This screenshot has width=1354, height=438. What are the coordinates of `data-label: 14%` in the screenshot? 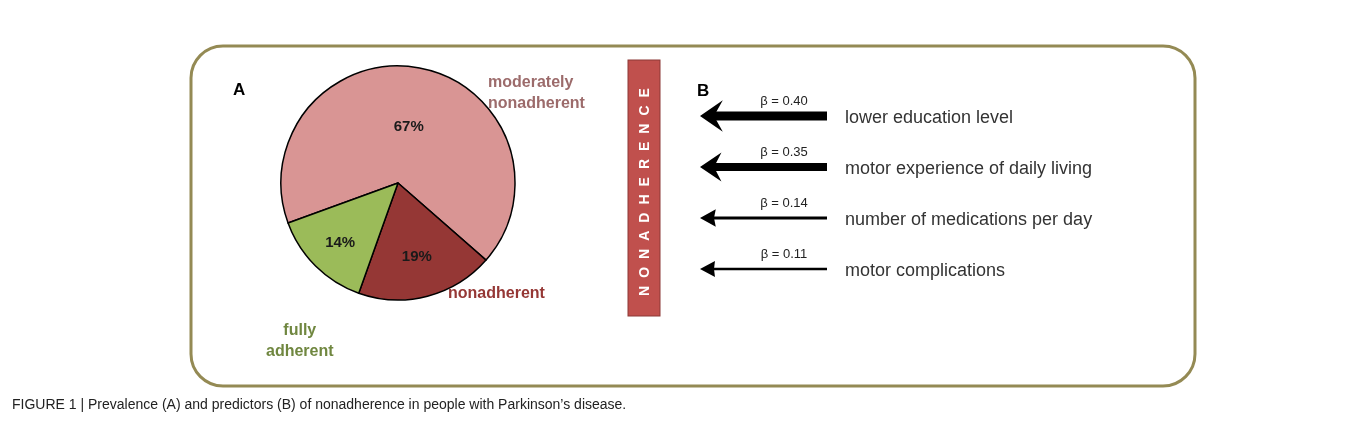 It's located at (340, 241).